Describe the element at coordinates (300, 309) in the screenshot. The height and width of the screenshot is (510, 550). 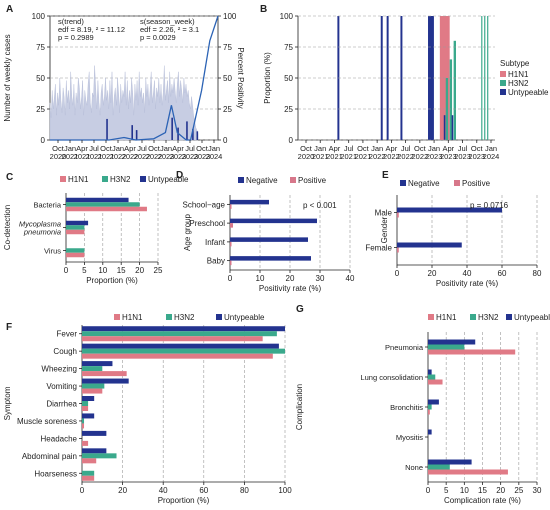
I see `panel-label-g: G` at that location.